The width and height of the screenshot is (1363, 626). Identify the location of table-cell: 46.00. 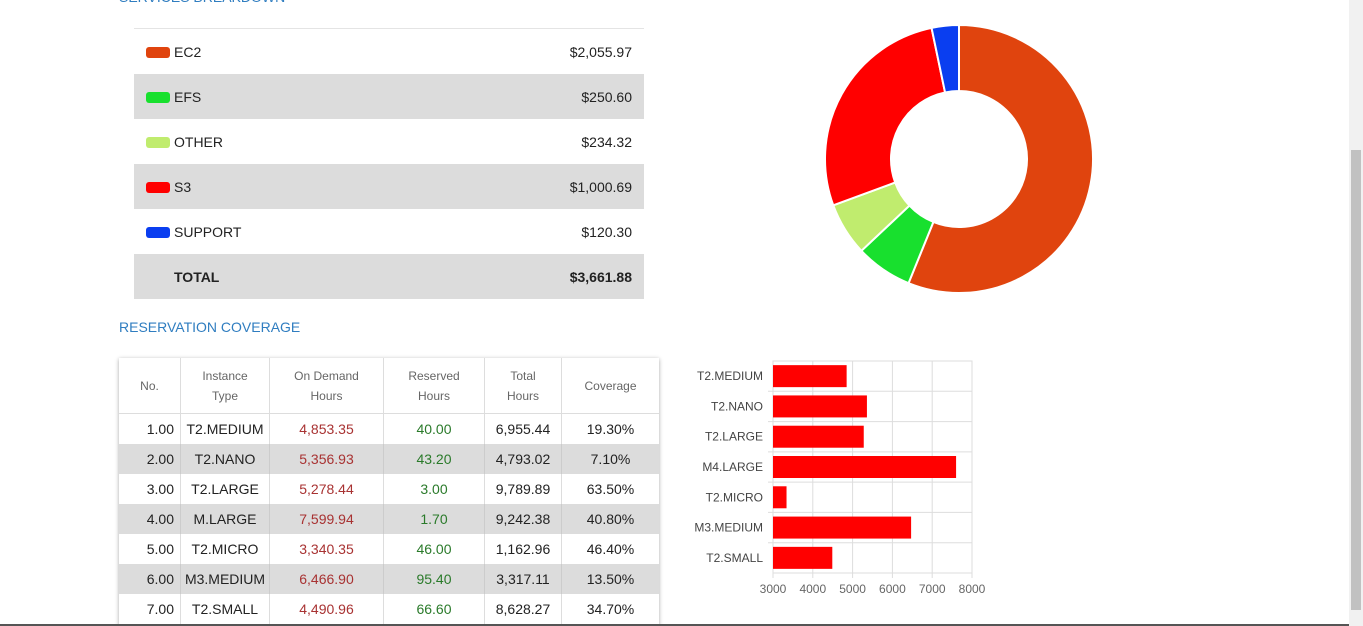
(434, 549).